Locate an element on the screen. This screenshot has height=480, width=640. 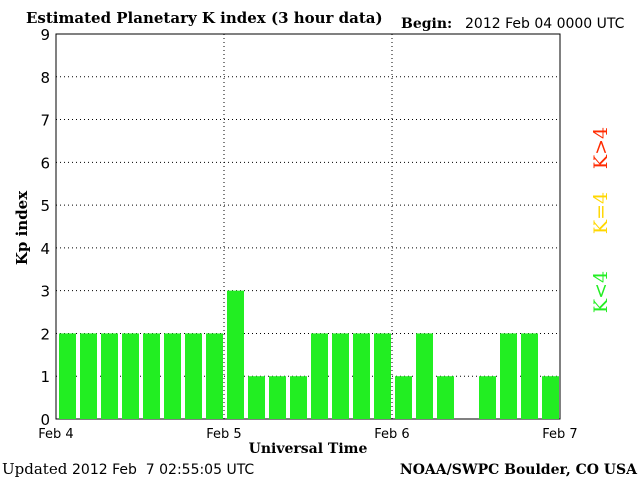
legend-k-less-4: K<4 is located at coordinates (601, 292).